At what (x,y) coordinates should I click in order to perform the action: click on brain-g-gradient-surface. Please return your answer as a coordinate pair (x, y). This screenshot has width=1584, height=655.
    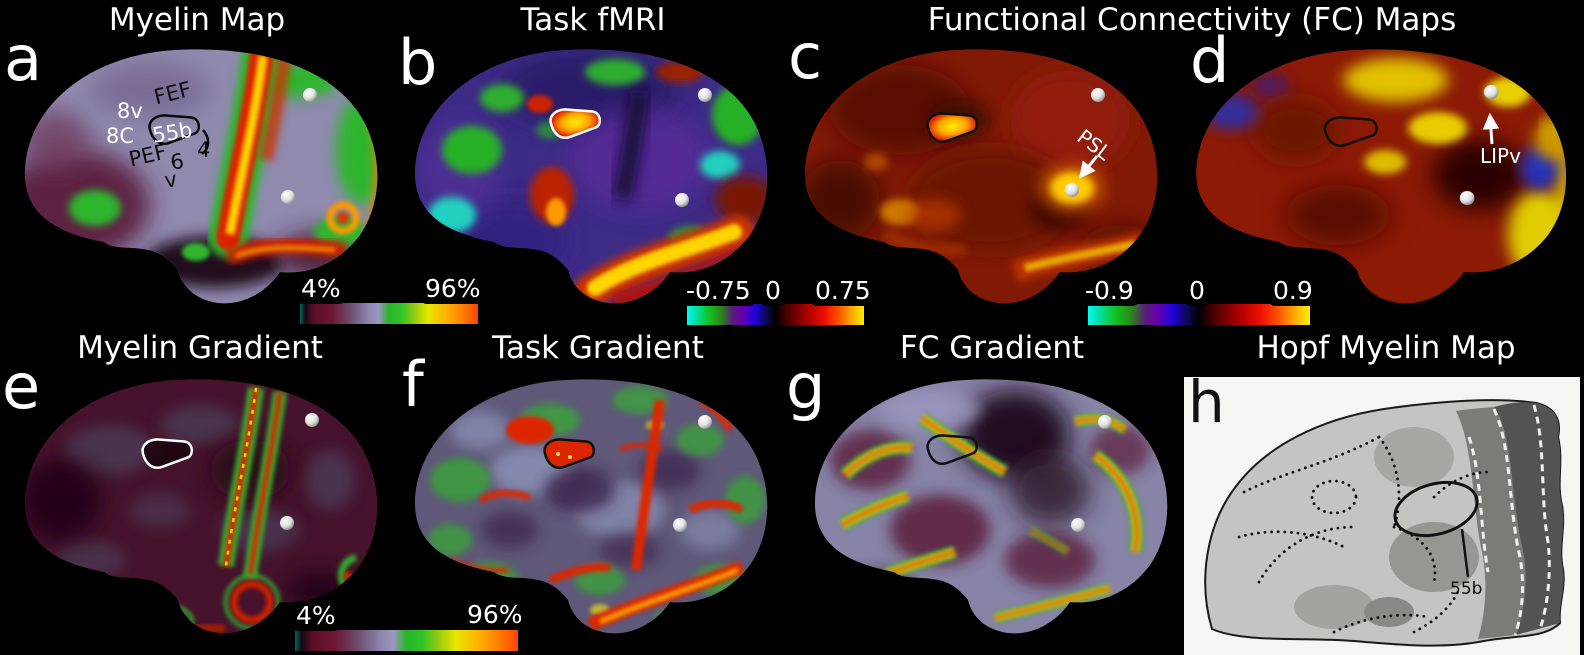
    Looking at the image, I should click on (991, 506).